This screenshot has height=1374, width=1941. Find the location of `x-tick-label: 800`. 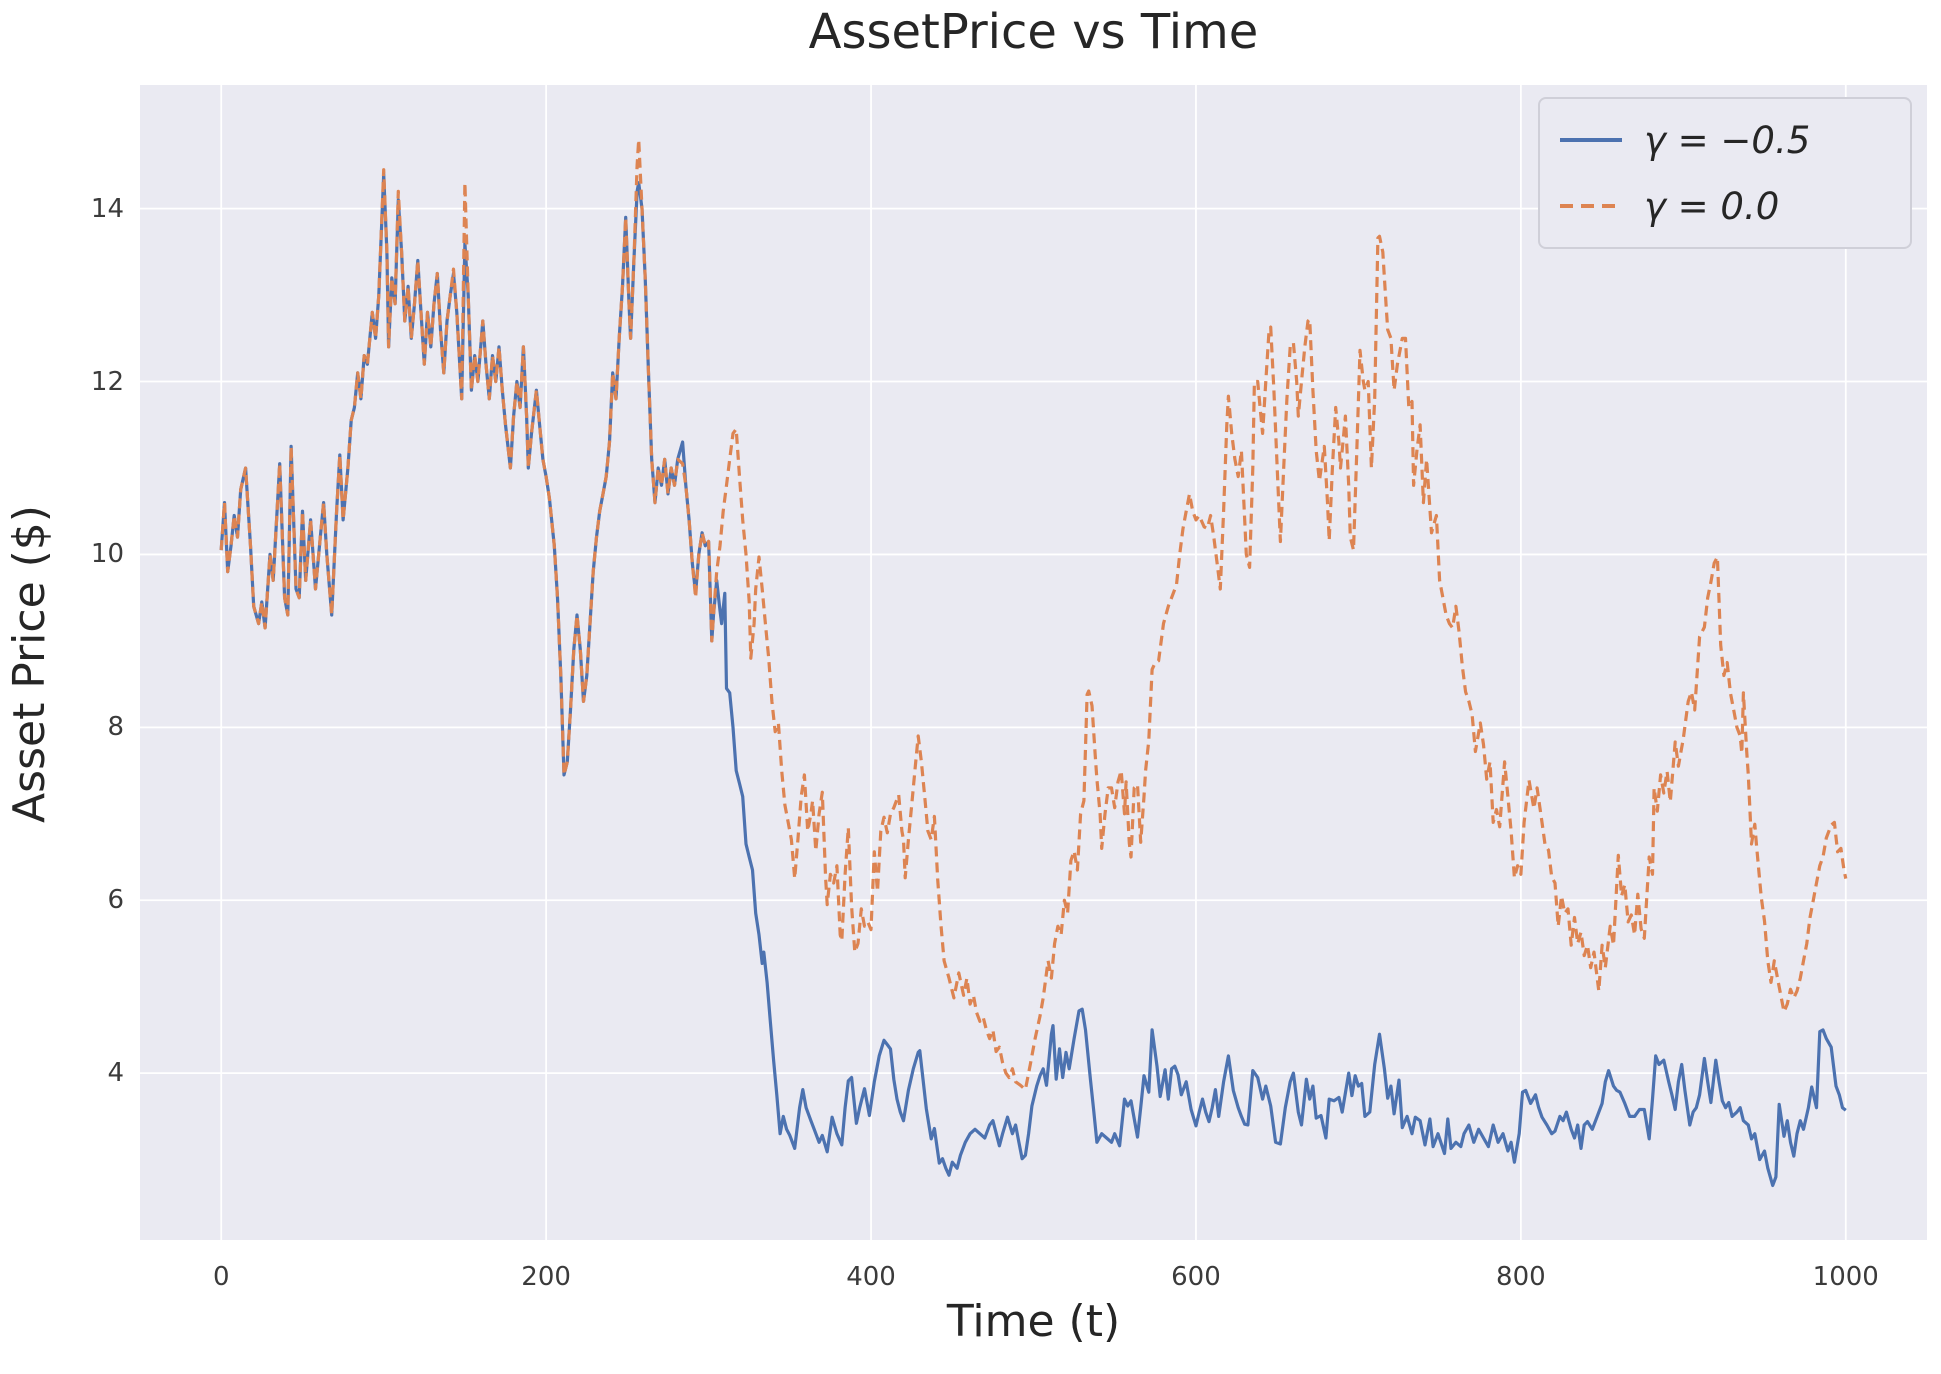

x-tick-label: 800 is located at coordinates (1521, 1277).